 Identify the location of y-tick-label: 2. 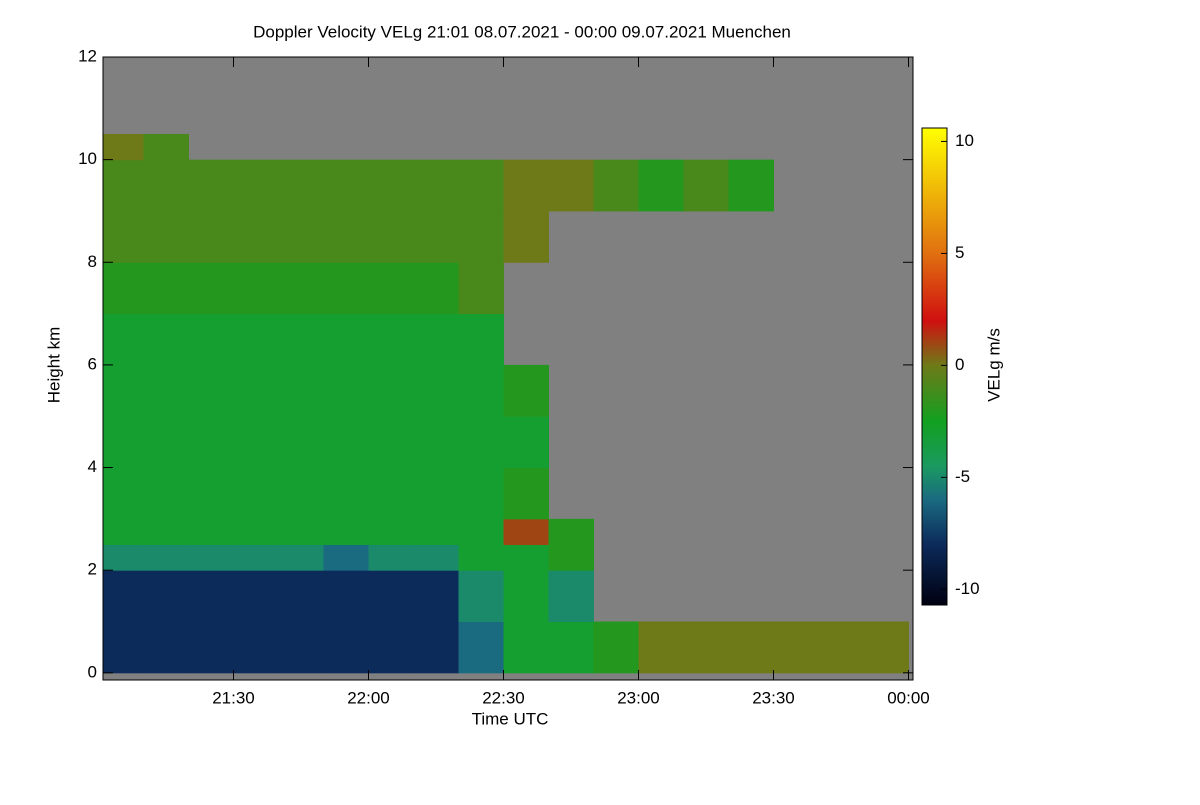
(92, 569).